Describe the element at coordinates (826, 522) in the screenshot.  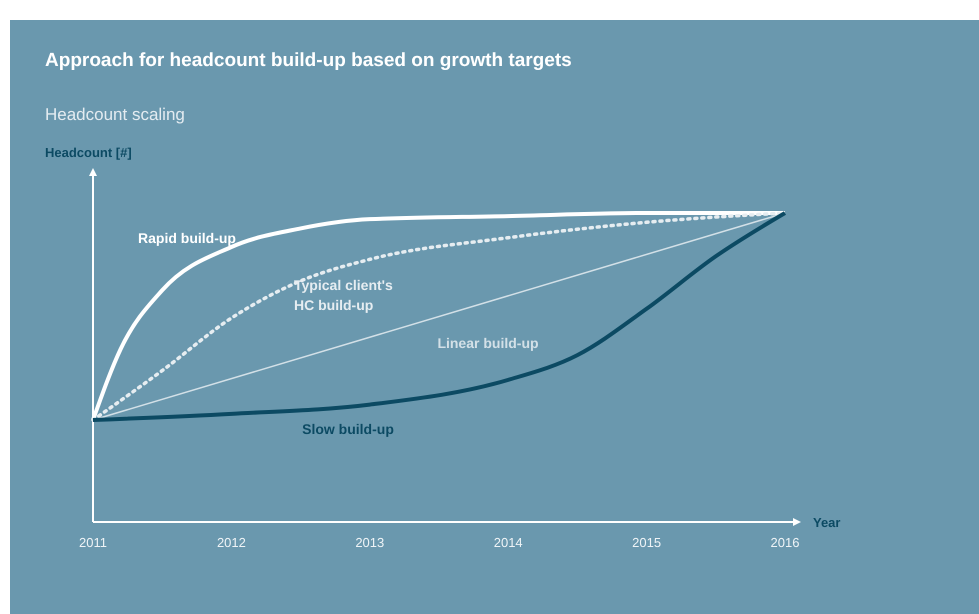
I see `x-axis-title: Year` at that location.